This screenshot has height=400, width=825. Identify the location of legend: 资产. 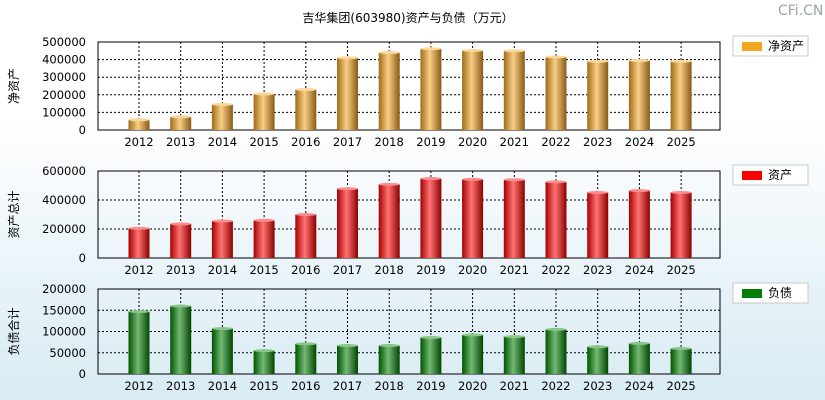
(770, 175).